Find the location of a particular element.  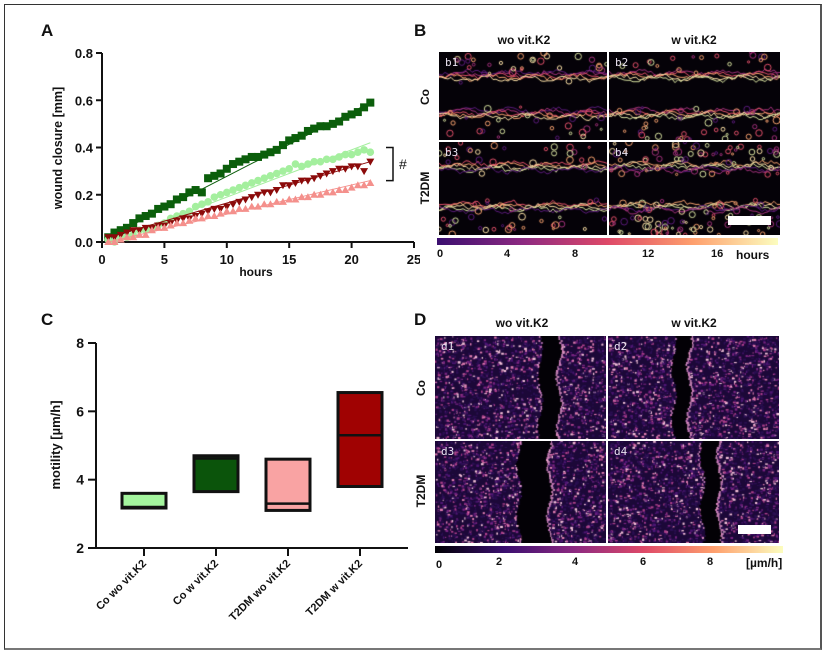

colorbar-hours is located at coordinates (607, 241).